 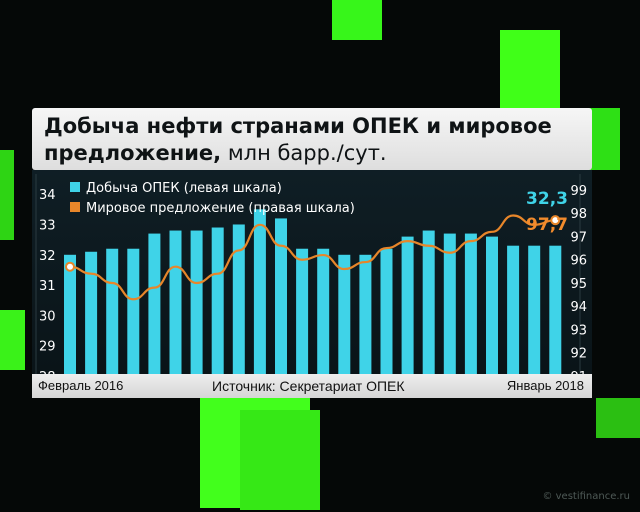 What do you see at coordinates (47, 225) in the screenshot?
I see `y-left-tick-label: 33` at bounding box center [47, 225].